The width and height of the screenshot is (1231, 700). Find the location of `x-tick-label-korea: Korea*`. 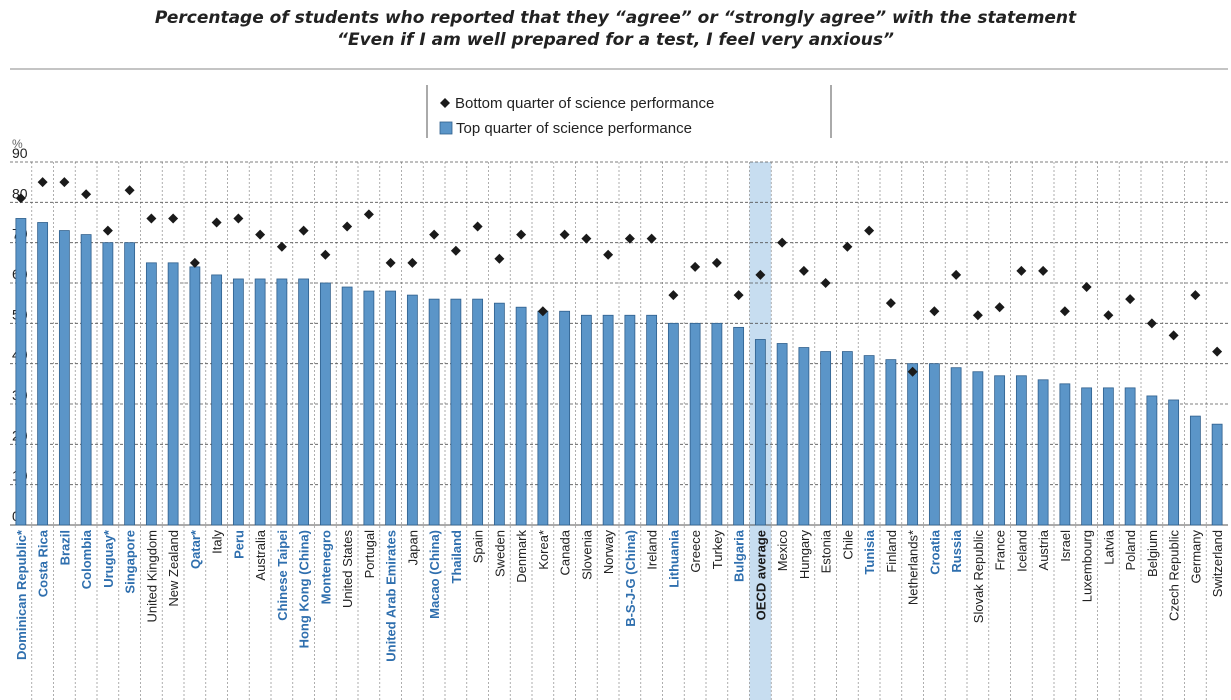

x-tick-label-korea: Korea* is located at coordinates (543, 550).